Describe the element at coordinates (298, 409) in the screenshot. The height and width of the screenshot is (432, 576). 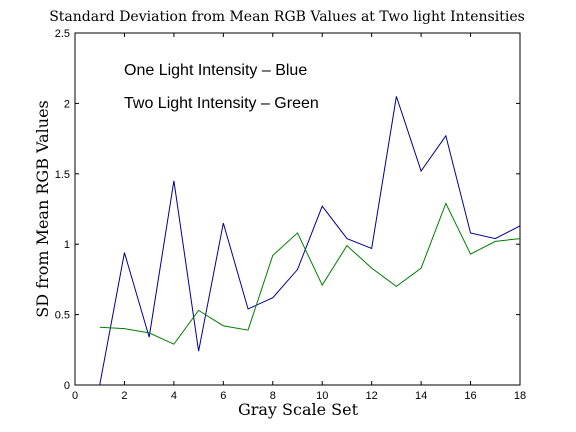
I see `x-axis-label: Gray Scale Set` at that location.